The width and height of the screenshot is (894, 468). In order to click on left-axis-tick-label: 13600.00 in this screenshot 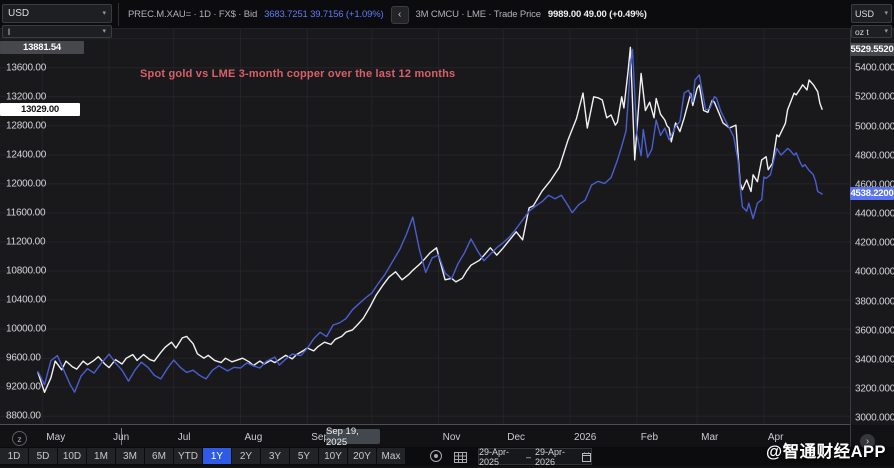, I will do `click(26, 68)`.